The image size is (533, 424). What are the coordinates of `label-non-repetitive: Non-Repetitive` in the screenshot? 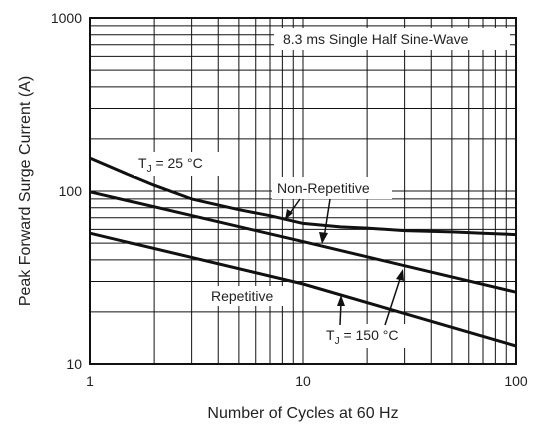 It's located at (332, 188).